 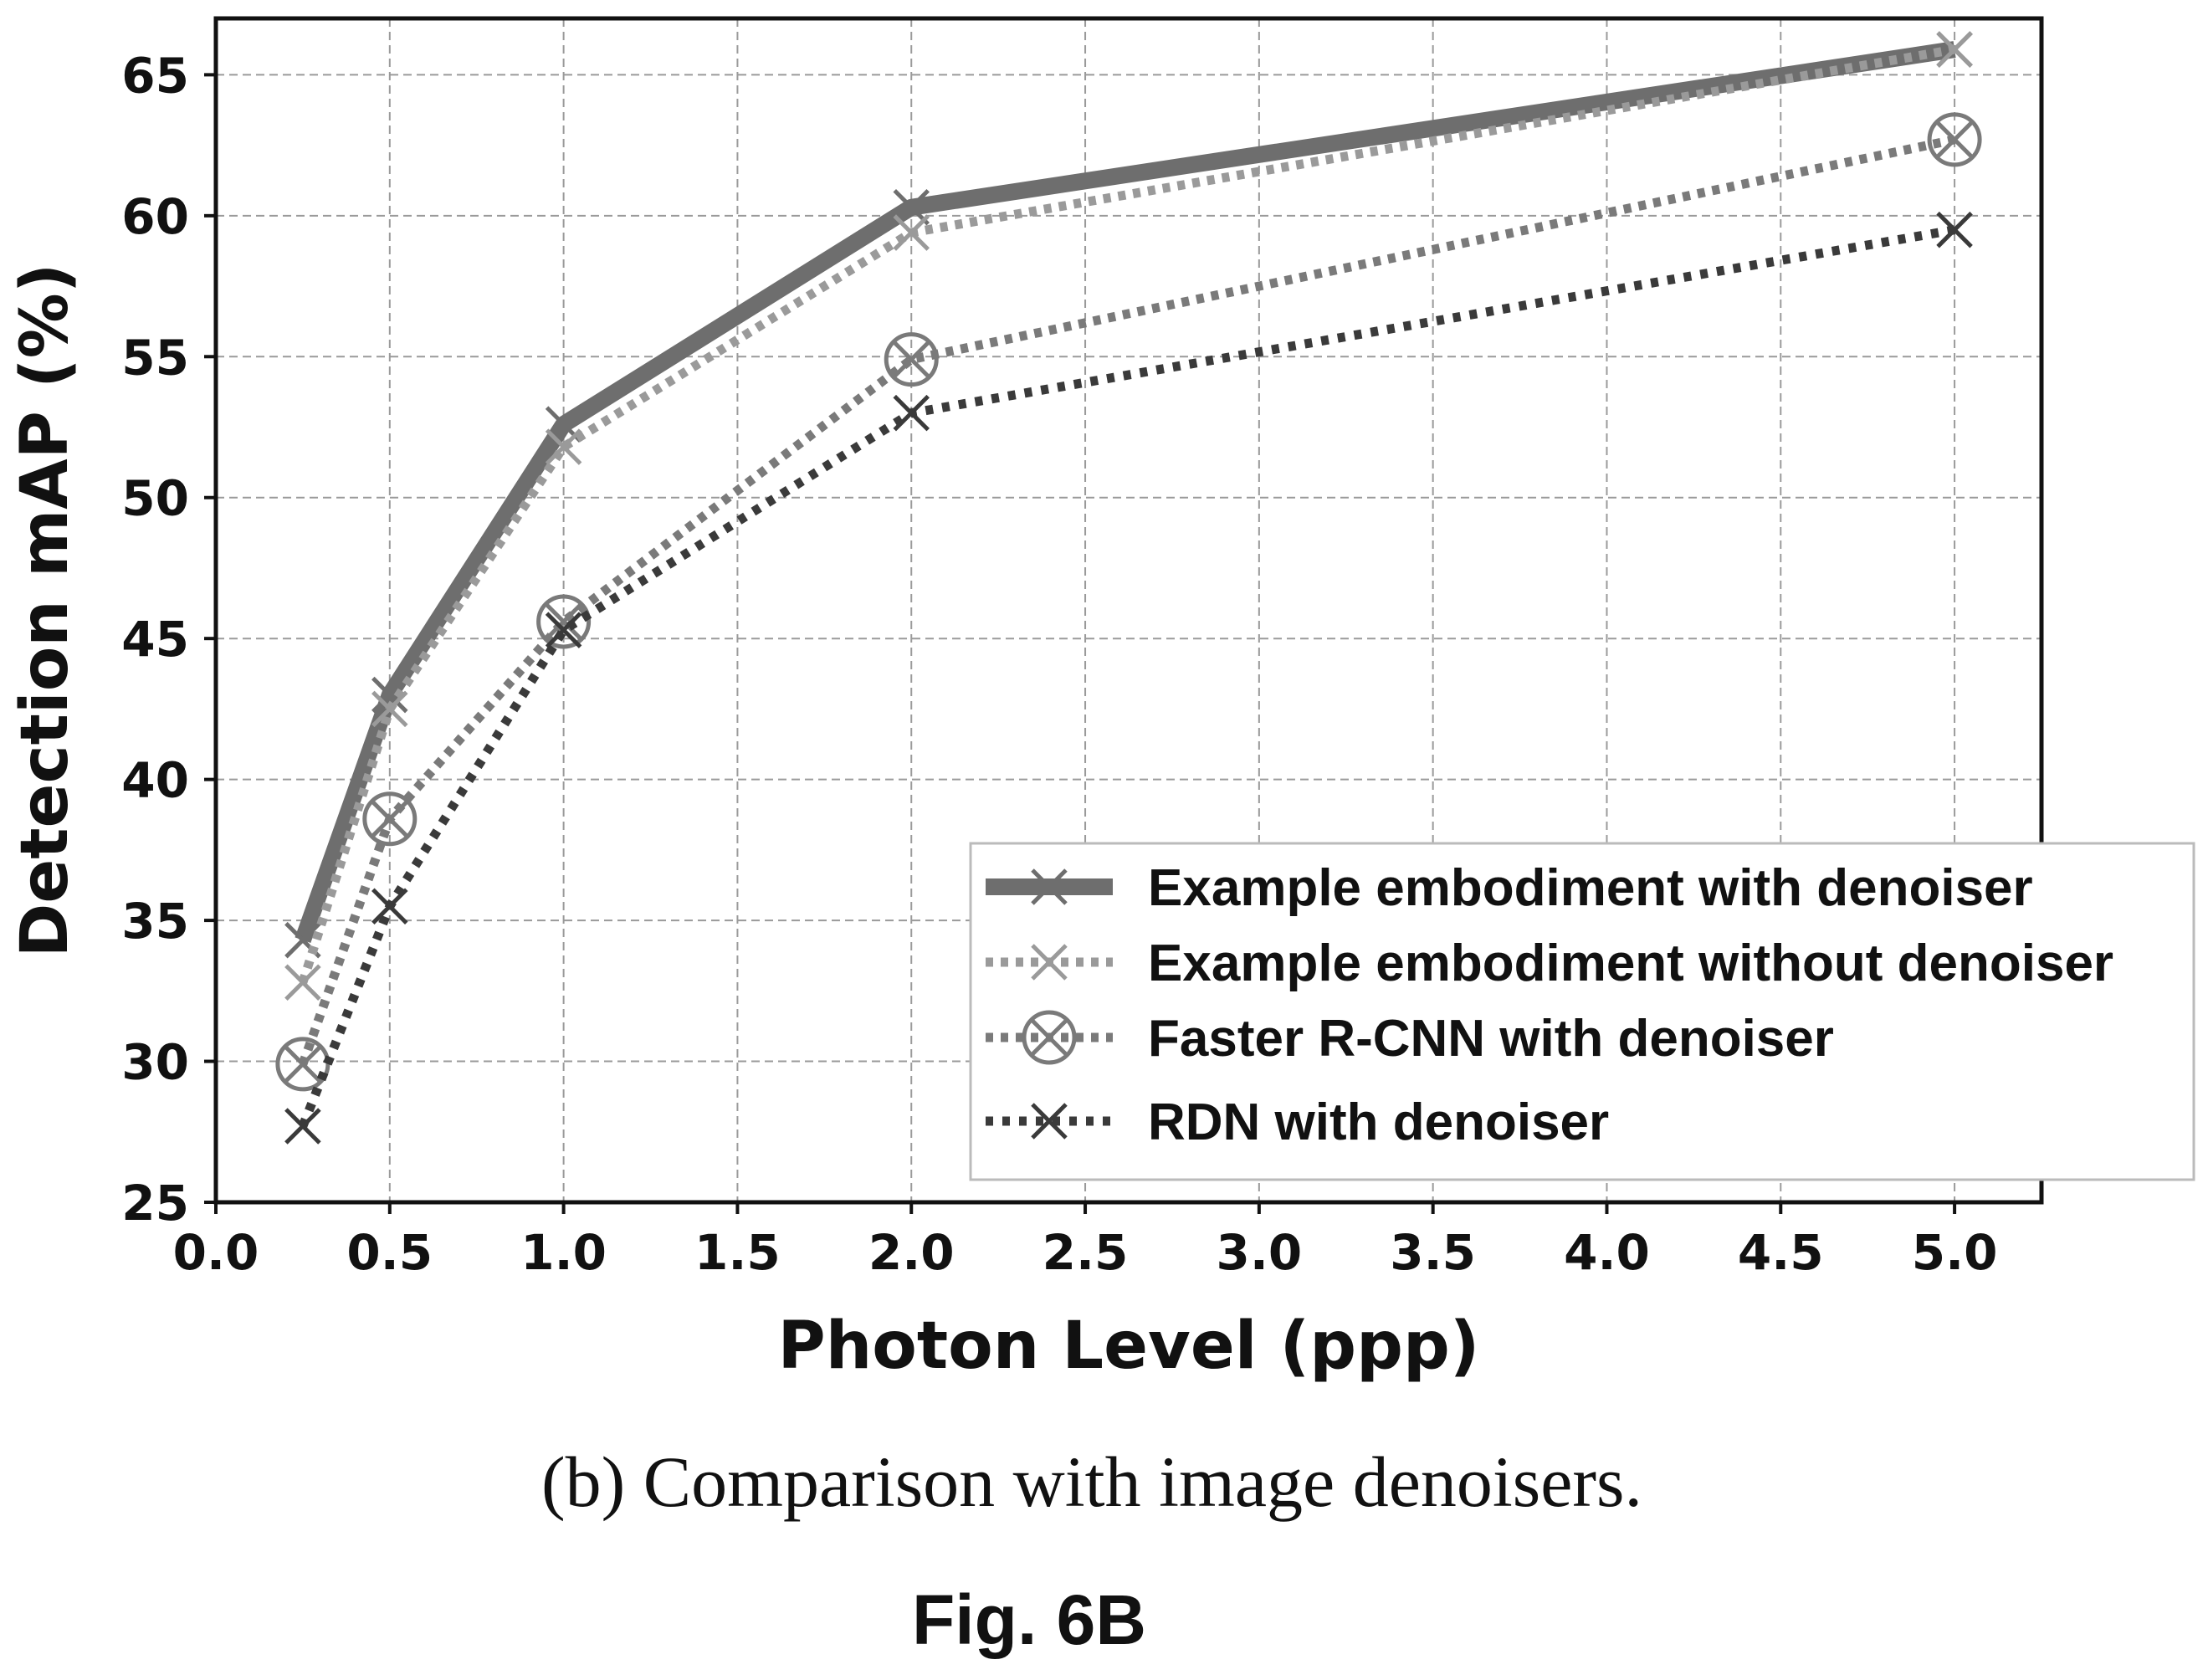 What do you see at coordinates (1491, 1039) in the screenshot?
I see `legend-label-3: Faster R-CNN with denoiser` at bounding box center [1491, 1039].